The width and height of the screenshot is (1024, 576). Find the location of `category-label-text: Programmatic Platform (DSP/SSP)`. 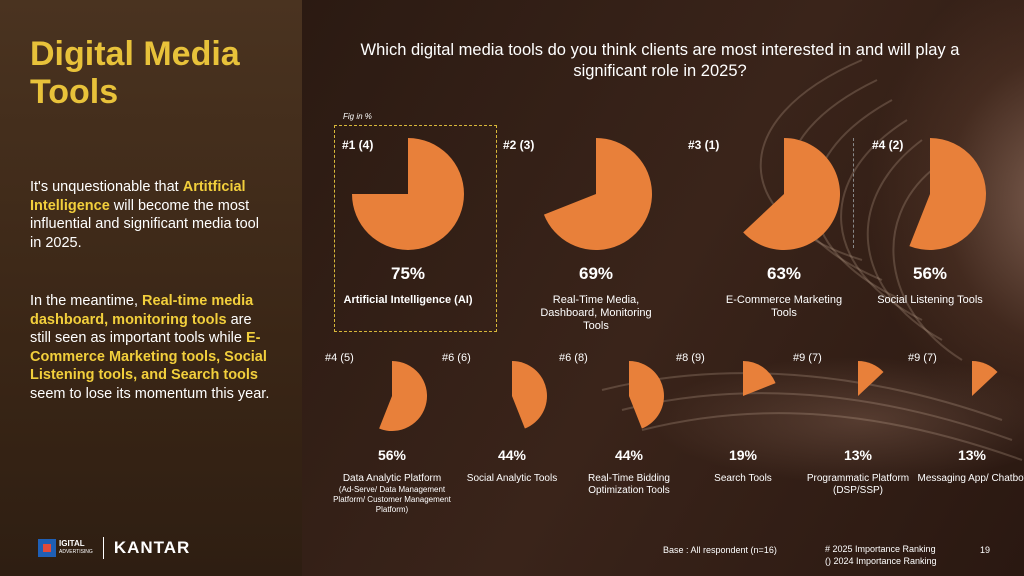

category-label-text: Programmatic Platform (DSP/SSP) is located at coordinates (858, 484).